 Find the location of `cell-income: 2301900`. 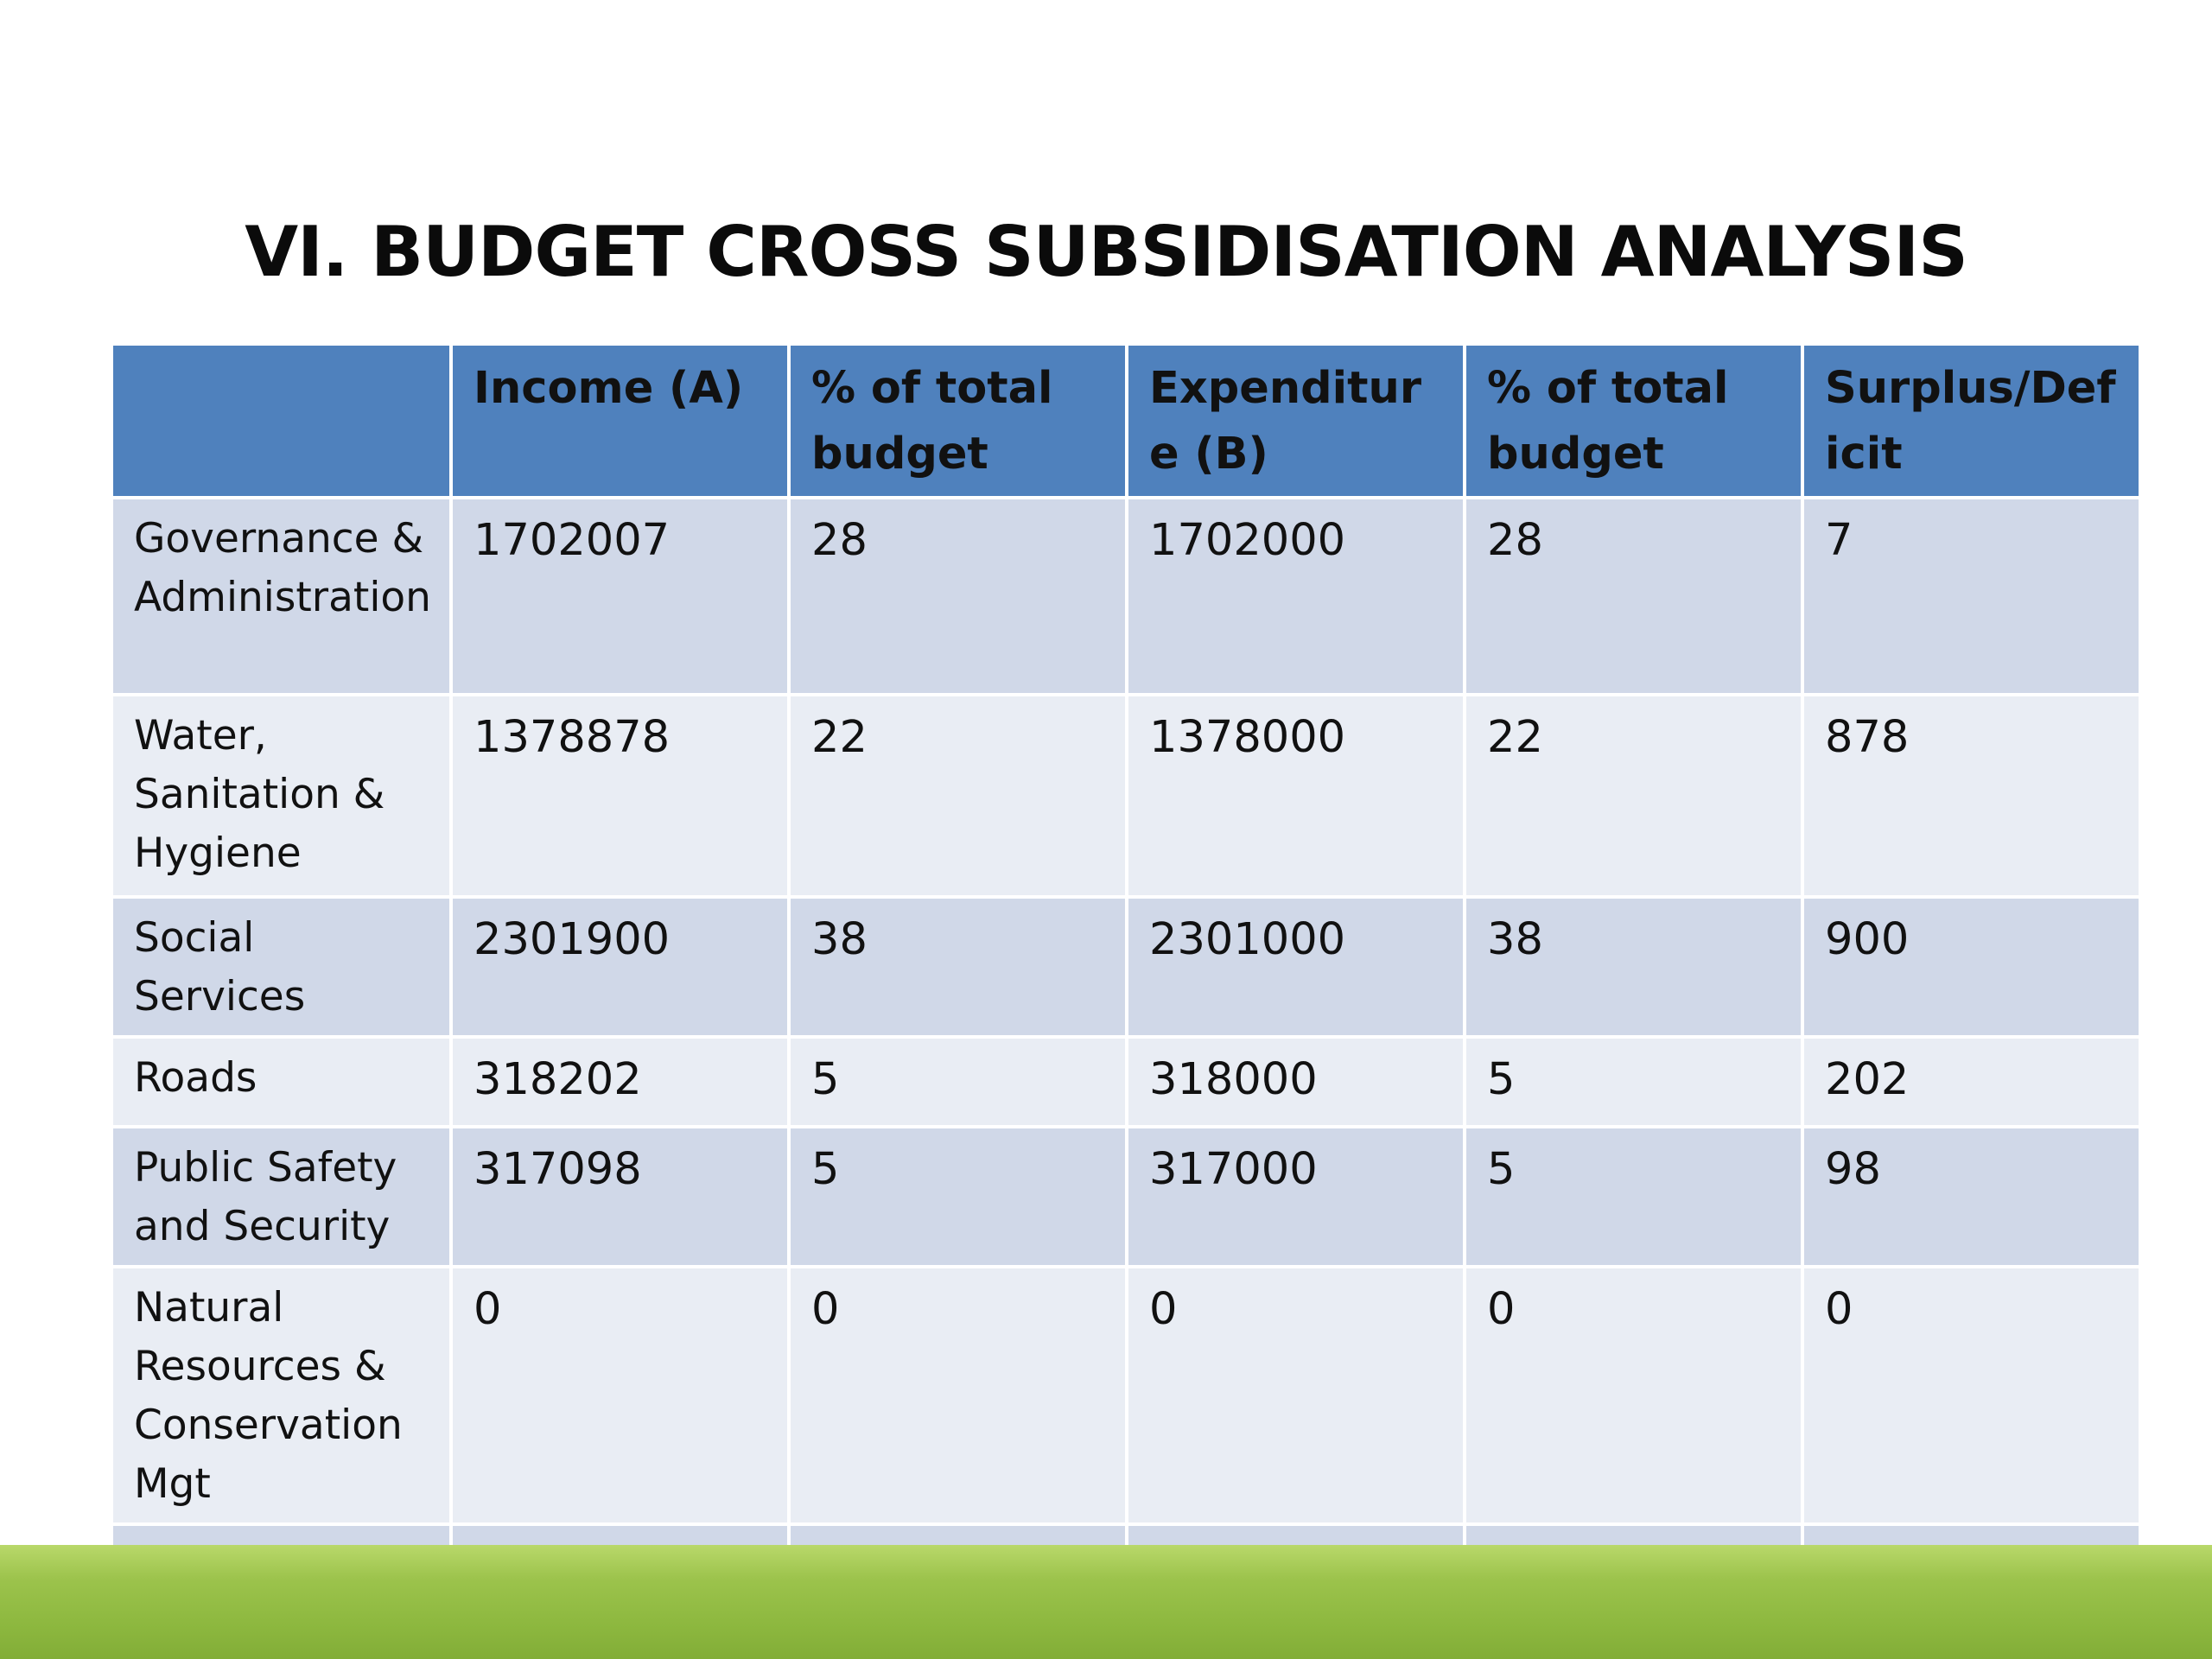

cell-income: 2301900 is located at coordinates (620, 967).